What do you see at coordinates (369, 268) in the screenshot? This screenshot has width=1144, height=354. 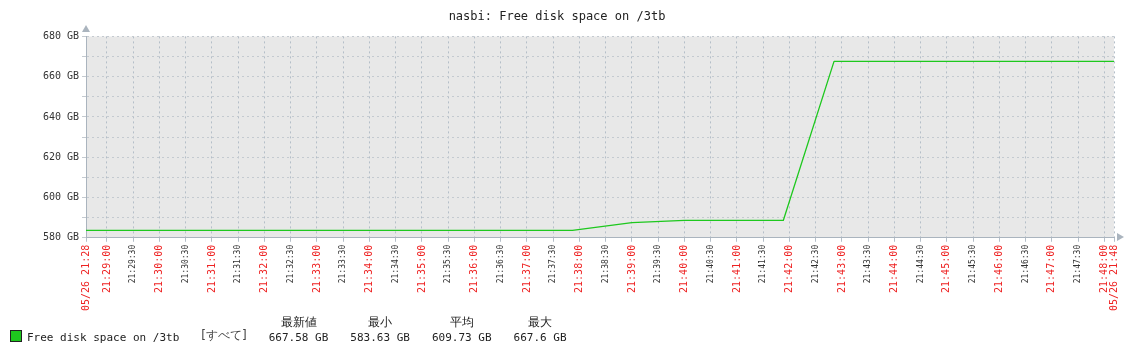 I see `x-tick-label: 21:34:00` at bounding box center [369, 268].